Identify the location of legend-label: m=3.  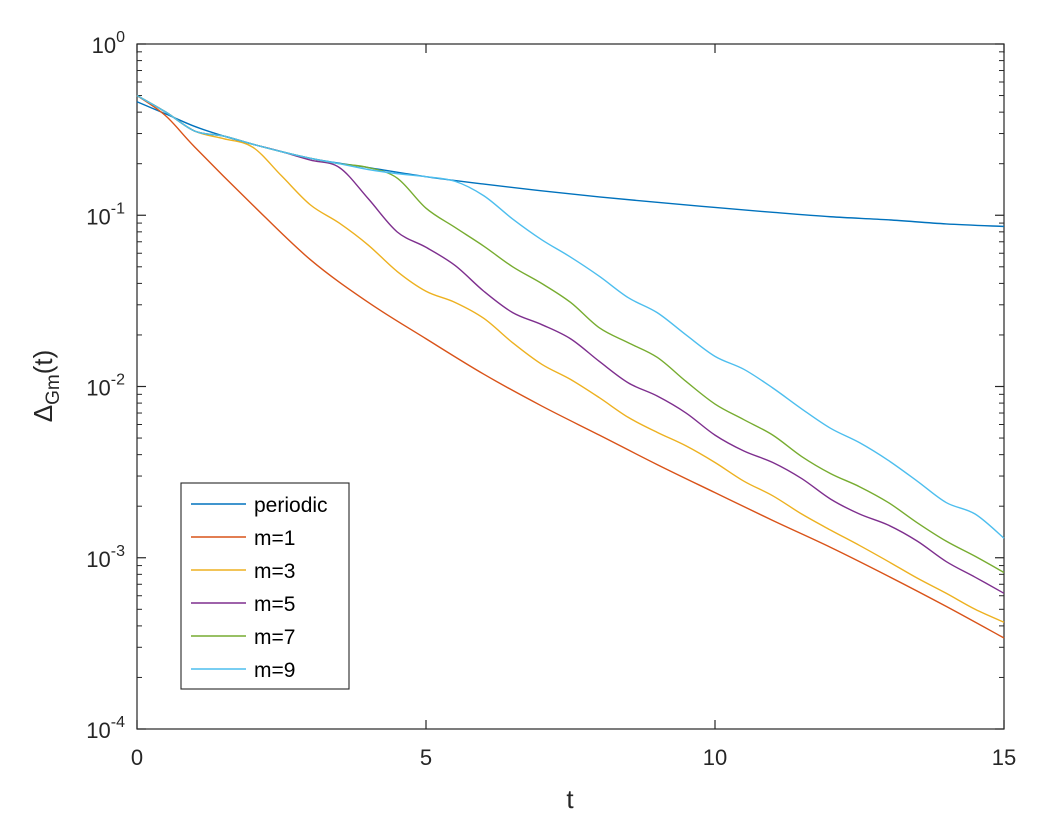
(274, 571).